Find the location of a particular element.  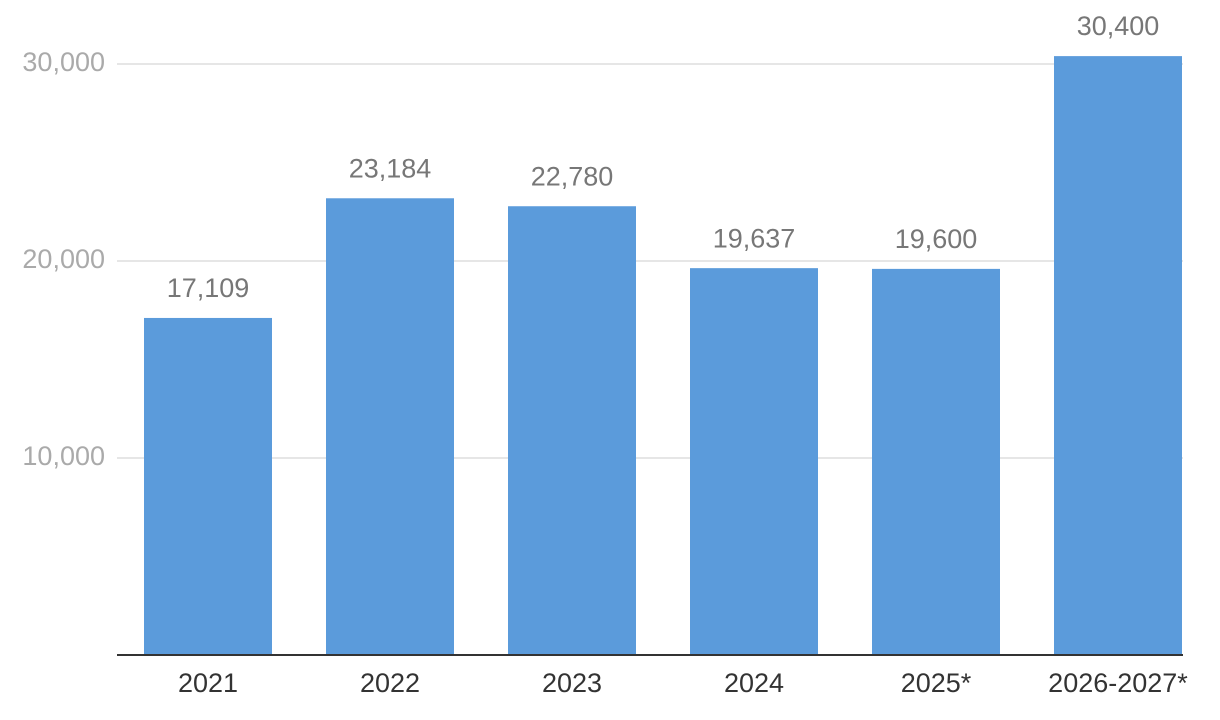

value-label: 23,184 is located at coordinates (390, 168).